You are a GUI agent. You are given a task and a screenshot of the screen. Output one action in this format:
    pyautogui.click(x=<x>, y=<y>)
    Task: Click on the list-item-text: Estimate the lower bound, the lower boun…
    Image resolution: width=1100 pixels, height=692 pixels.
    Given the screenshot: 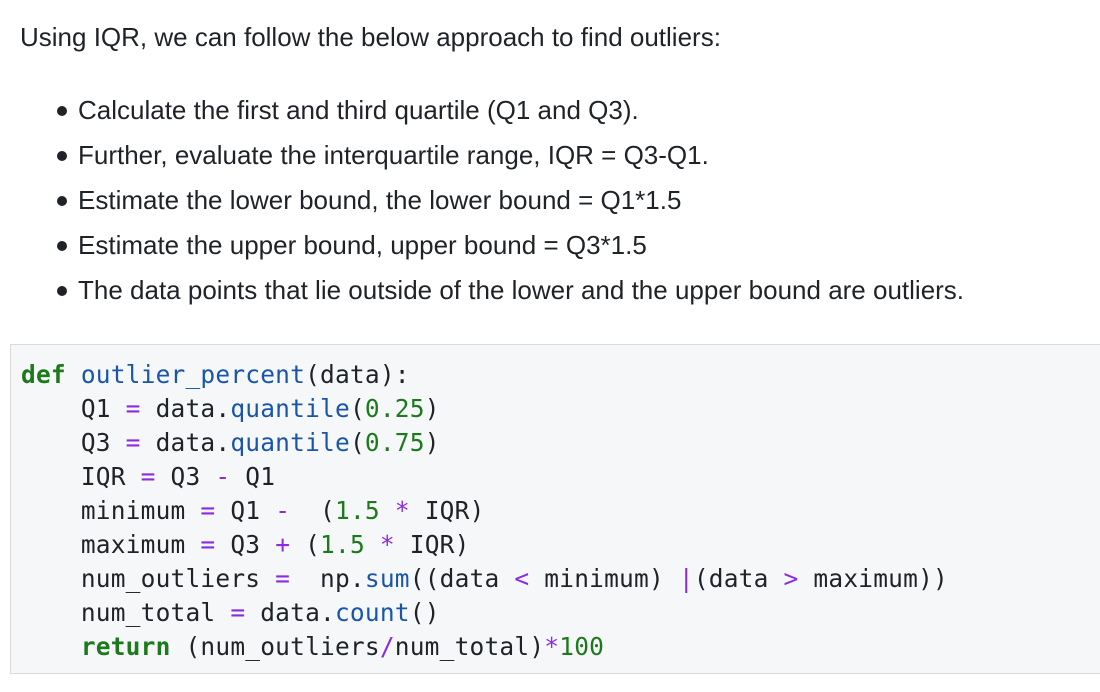 What is the action you would take?
    pyautogui.click(x=380, y=200)
    